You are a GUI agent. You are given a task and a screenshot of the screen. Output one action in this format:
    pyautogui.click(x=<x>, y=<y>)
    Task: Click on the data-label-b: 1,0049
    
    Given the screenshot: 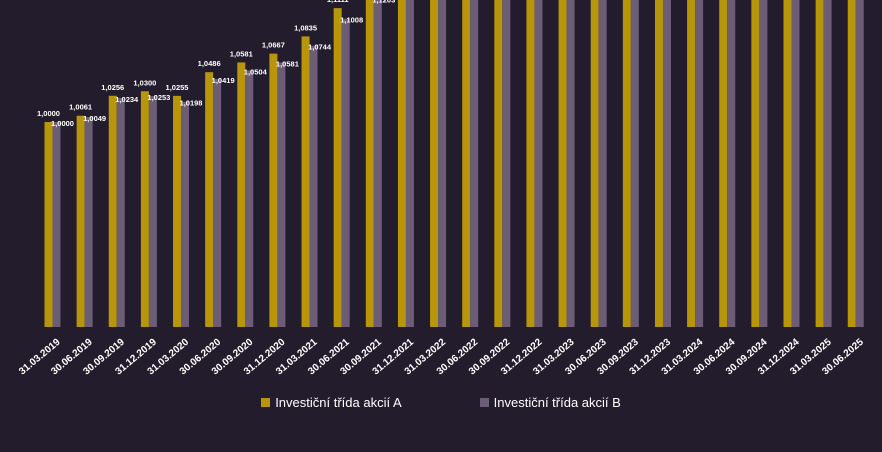 What is the action you would take?
    pyautogui.click(x=94, y=118)
    